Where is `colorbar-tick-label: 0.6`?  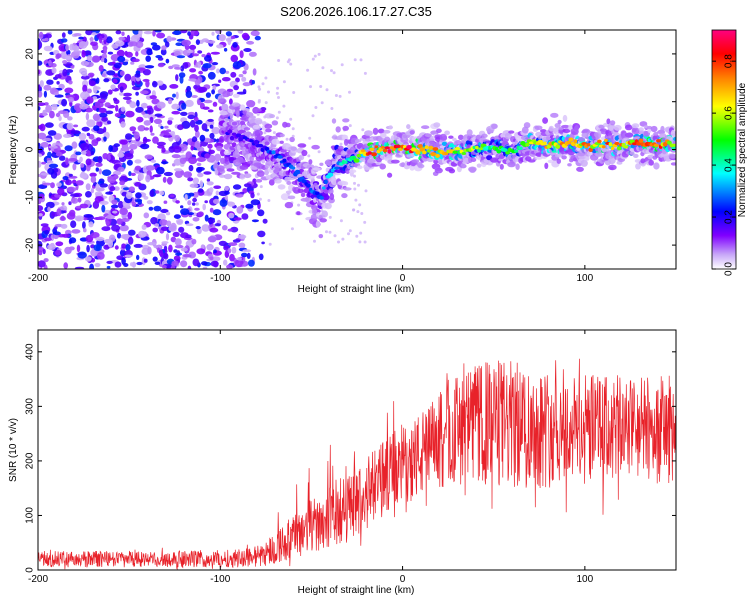
colorbar-tick-label: 0.6 is located at coordinates (729, 113).